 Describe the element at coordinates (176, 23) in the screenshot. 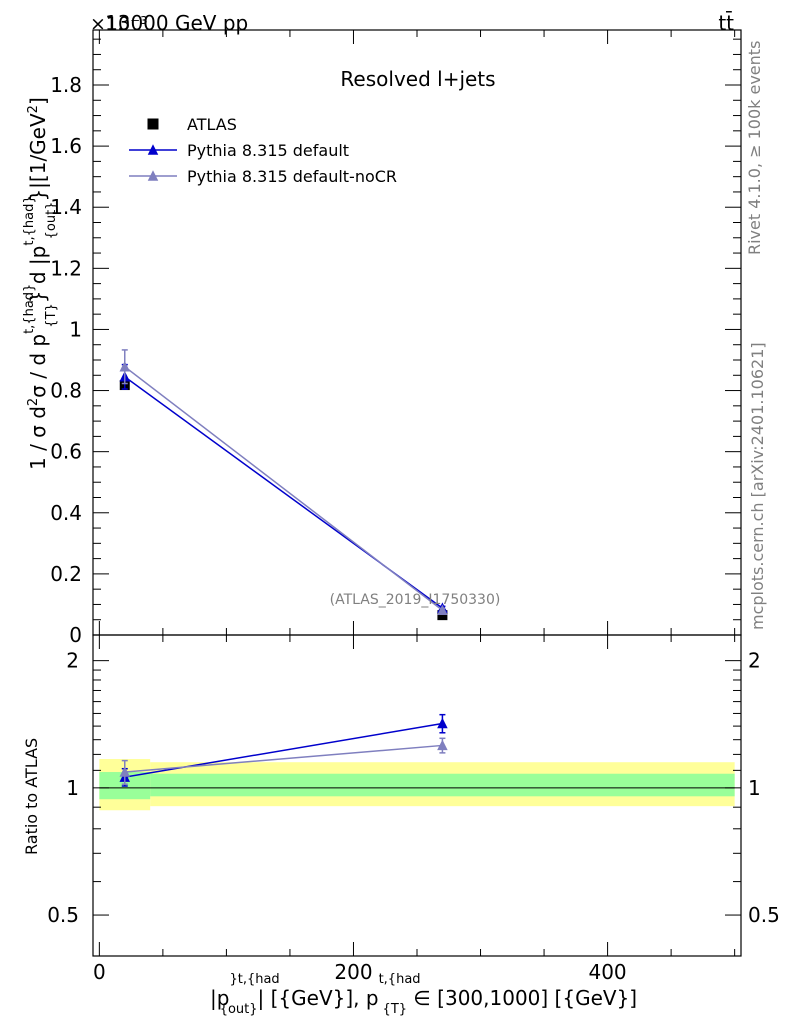

I see `energy-label: 13000 GeV pp` at that location.